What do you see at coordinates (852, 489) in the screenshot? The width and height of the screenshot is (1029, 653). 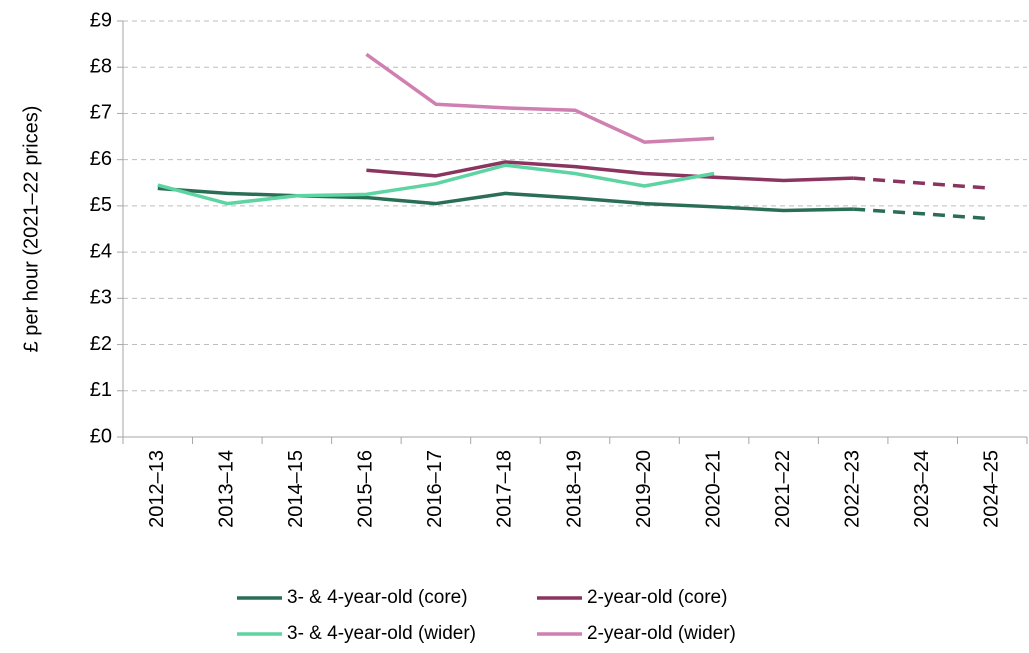 I see `x-tick-label: 2022–23` at bounding box center [852, 489].